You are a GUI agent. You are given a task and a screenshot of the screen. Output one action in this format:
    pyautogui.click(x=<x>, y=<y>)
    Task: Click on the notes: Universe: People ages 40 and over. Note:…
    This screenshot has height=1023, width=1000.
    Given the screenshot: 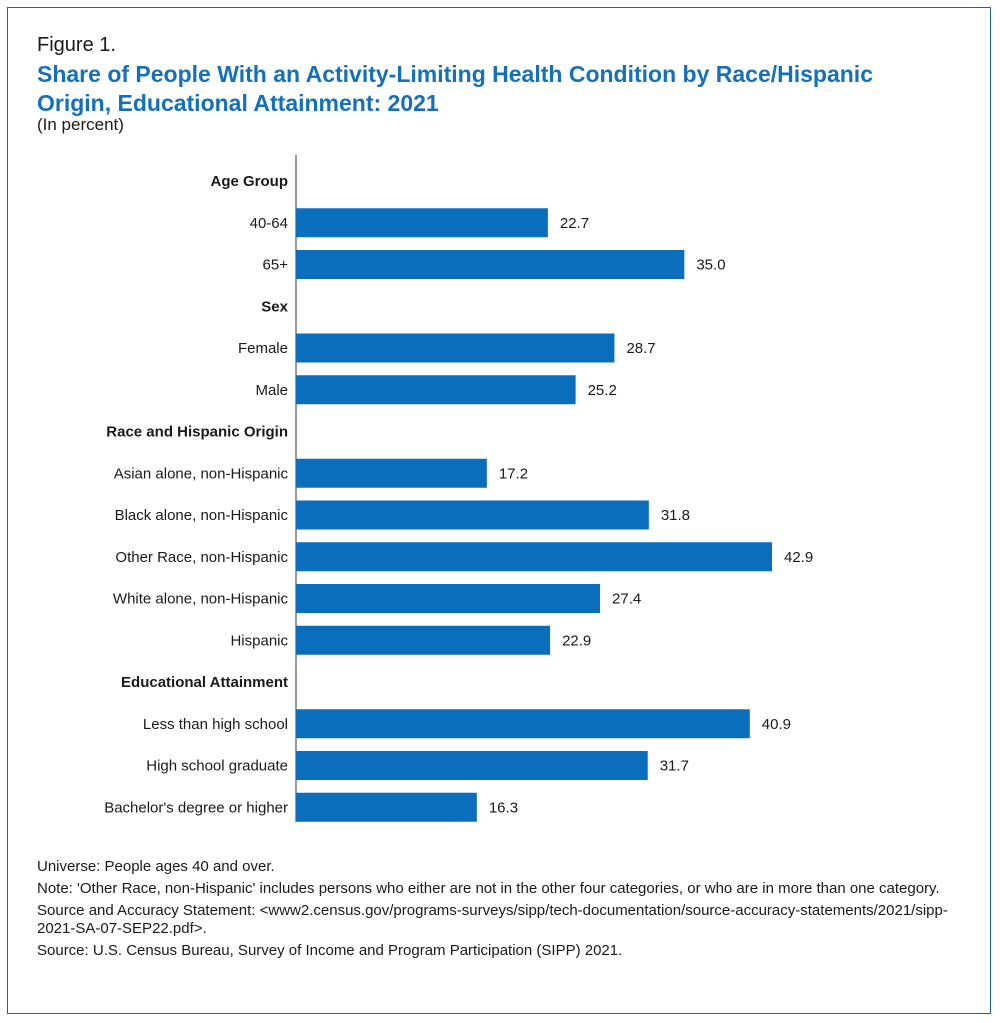 What is the action you would take?
    pyautogui.click(x=502, y=911)
    